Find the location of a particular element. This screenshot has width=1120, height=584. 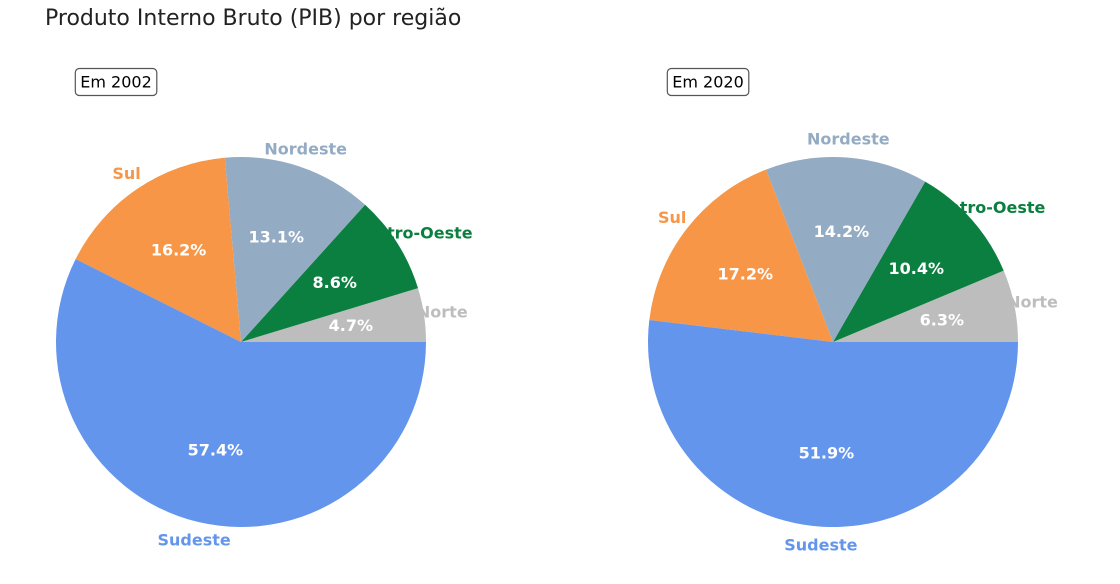

percent-label-sul: 17.2% is located at coordinates (746, 274).